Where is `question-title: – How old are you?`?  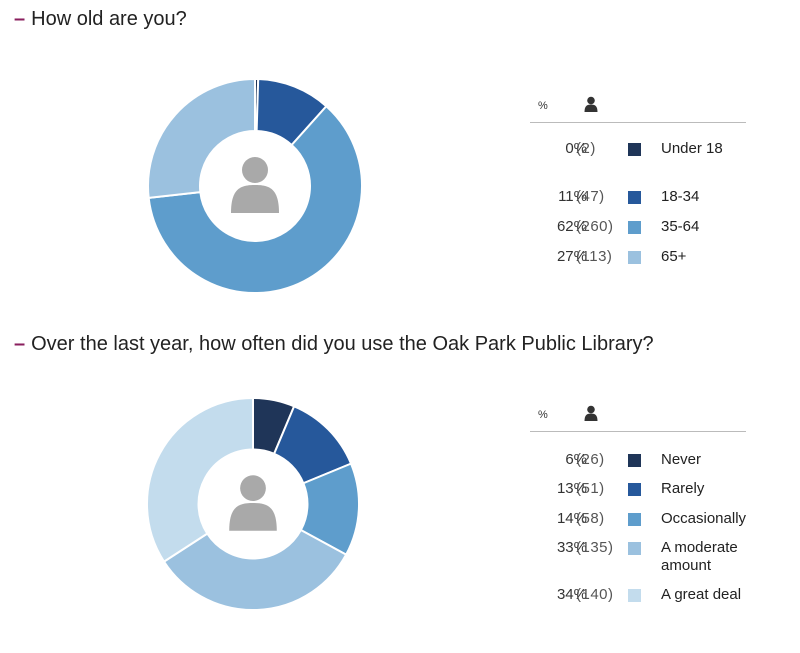 question-title: – How old are you? is located at coordinates (100, 19).